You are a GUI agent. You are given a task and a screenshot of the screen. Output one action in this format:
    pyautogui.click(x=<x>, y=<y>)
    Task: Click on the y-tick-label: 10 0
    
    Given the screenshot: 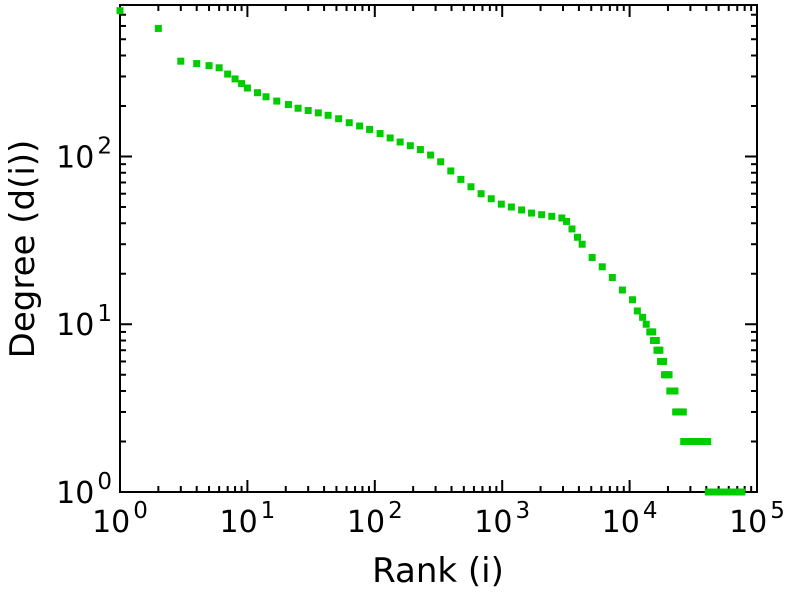 What is the action you would take?
    pyautogui.click(x=84, y=490)
    